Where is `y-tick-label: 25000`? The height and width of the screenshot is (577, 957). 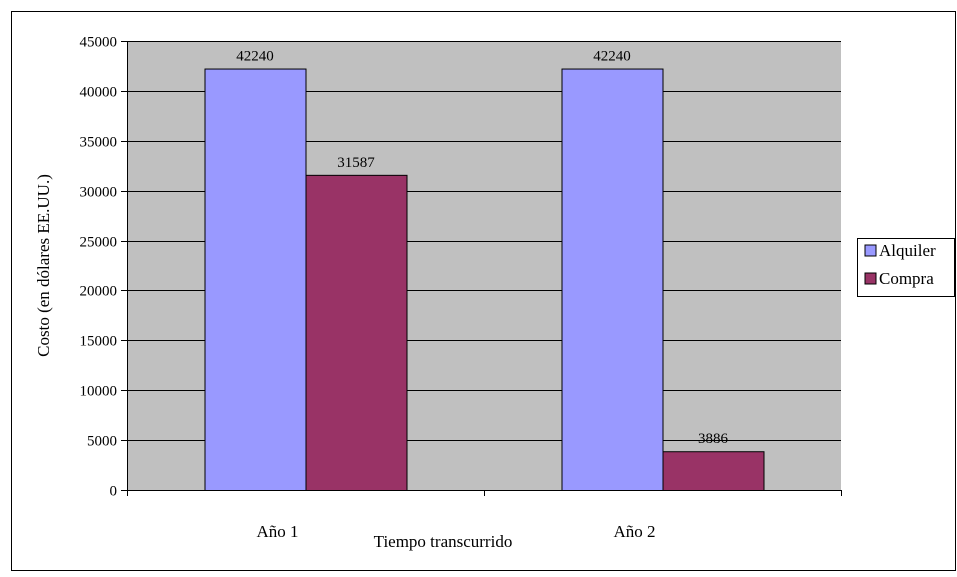
y-tick-label: 25000 is located at coordinates (99, 243).